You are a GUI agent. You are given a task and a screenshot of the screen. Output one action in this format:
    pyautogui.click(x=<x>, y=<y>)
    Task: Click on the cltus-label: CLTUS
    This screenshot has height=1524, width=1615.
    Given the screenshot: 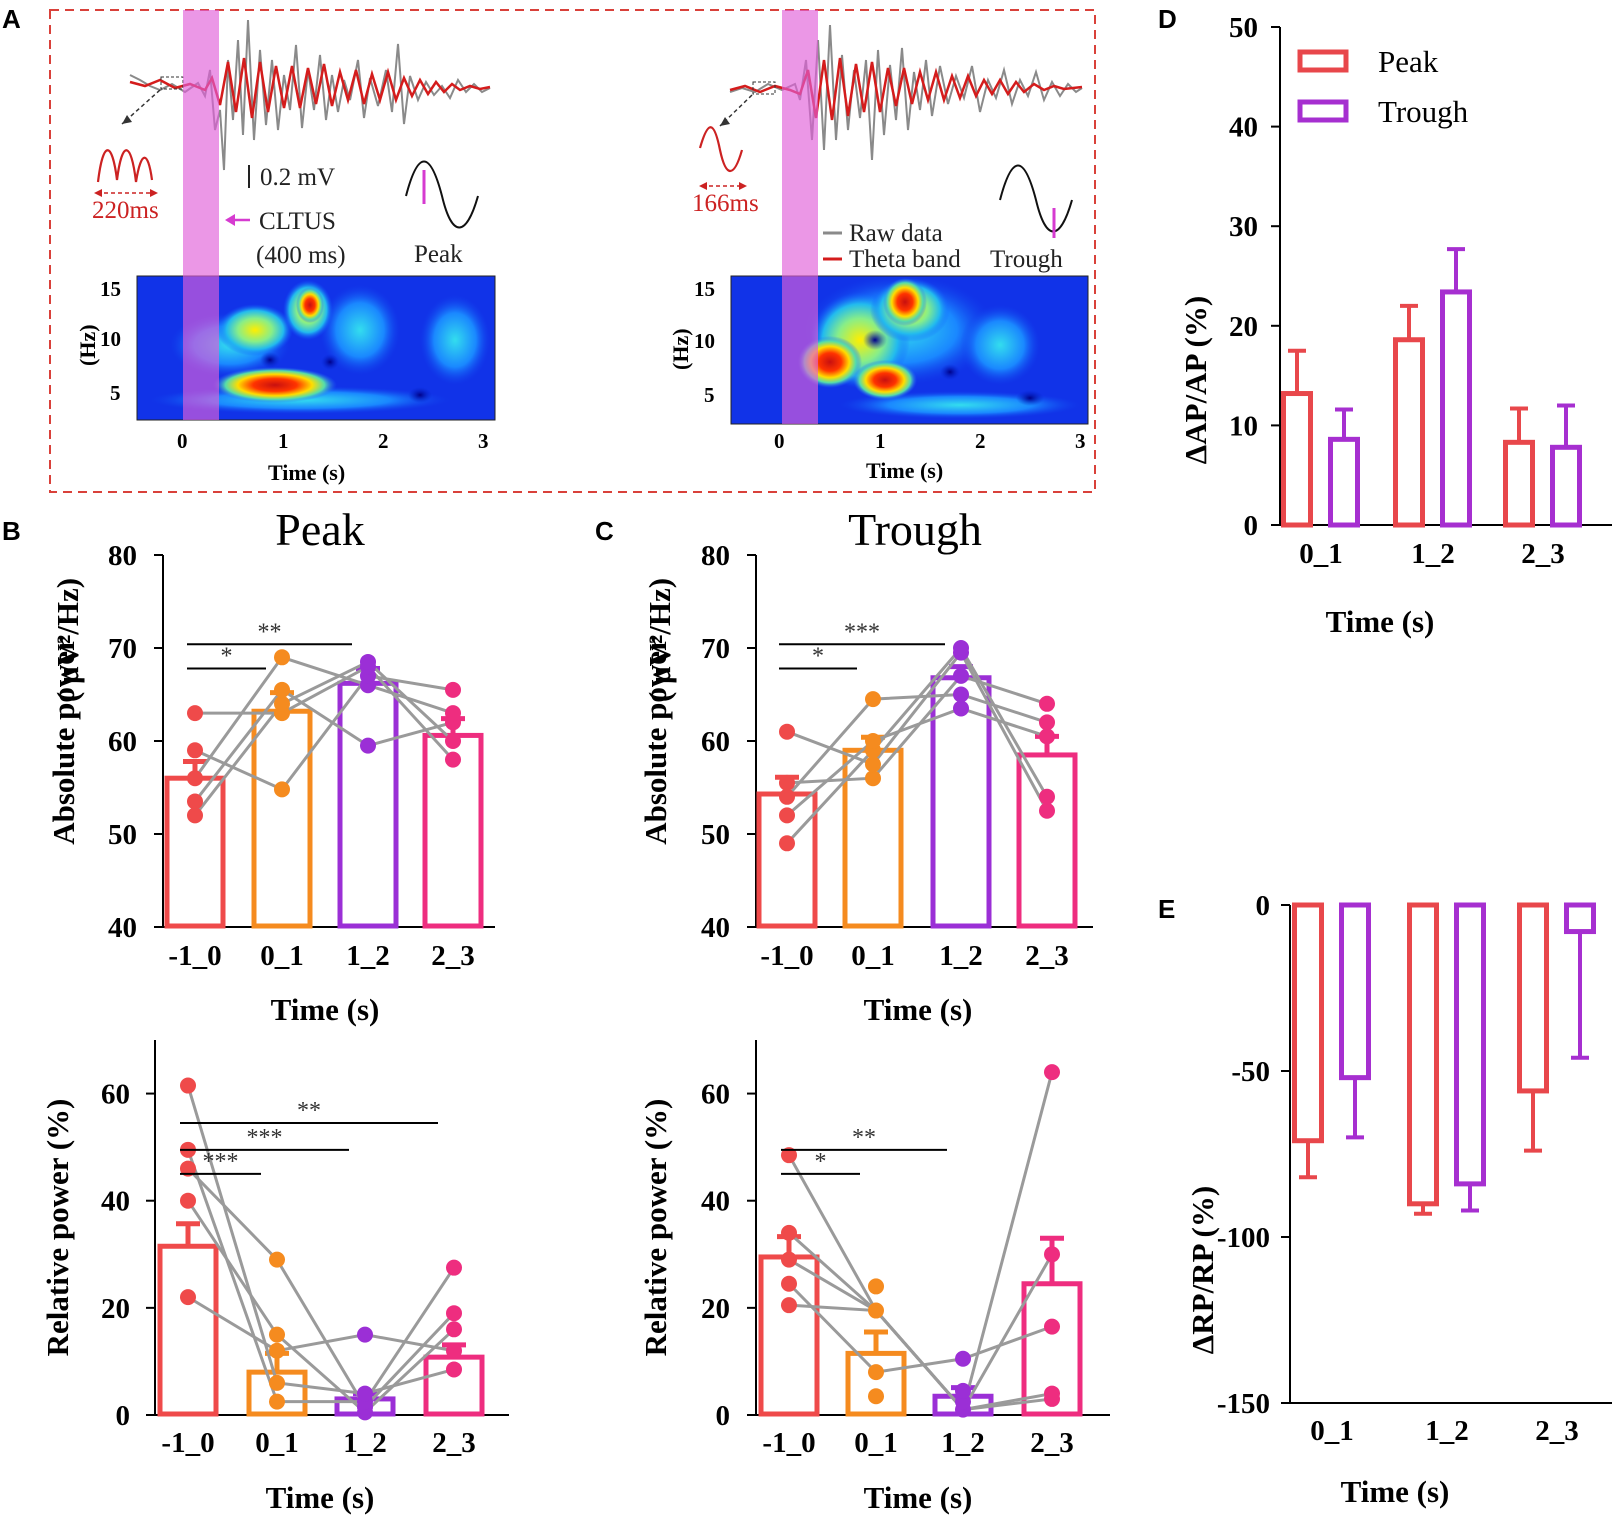 What is the action you would take?
    pyautogui.click(x=297, y=221)
    